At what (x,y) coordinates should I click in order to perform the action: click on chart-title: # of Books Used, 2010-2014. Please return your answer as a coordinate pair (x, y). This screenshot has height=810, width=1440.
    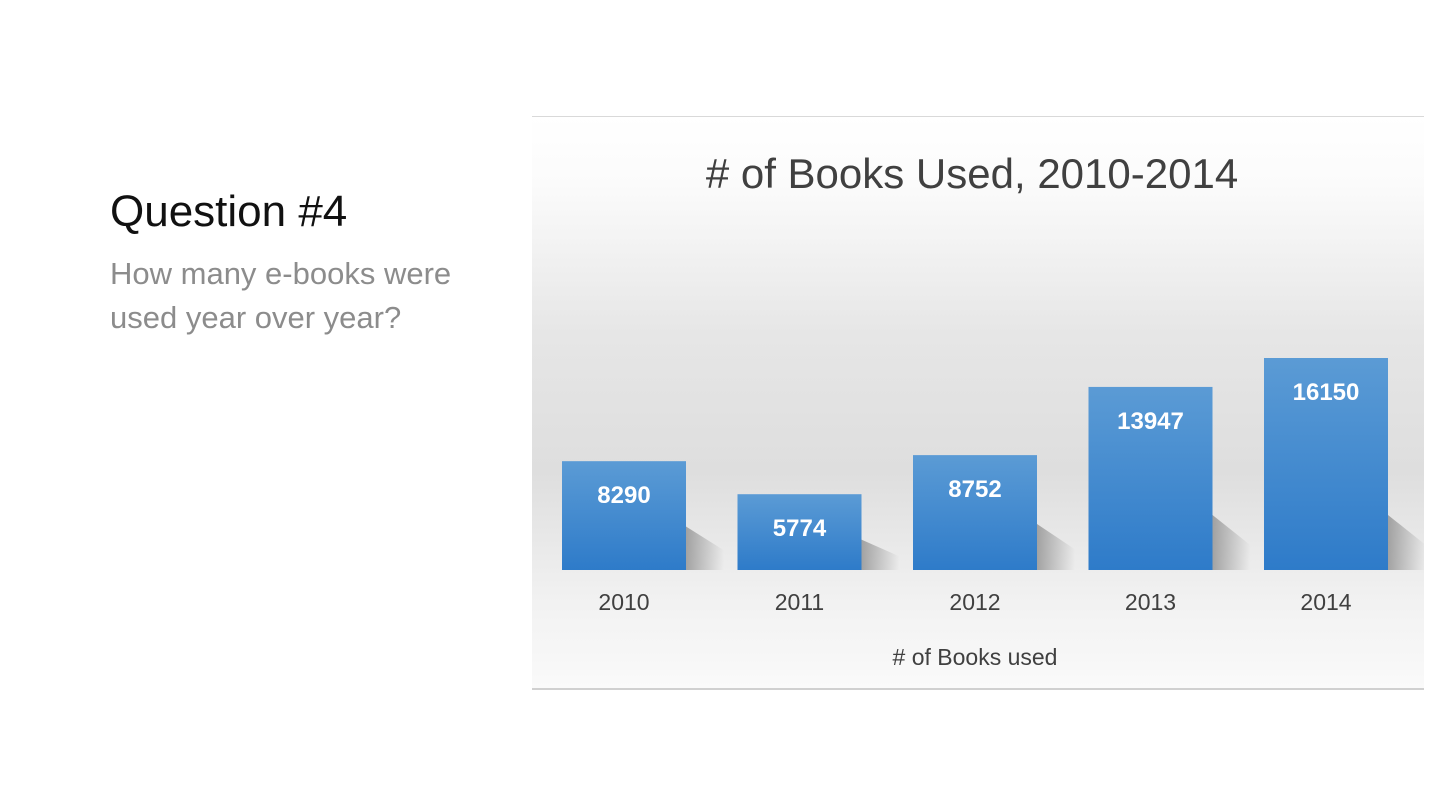
    Looking at the image, I should click on (972, 173).